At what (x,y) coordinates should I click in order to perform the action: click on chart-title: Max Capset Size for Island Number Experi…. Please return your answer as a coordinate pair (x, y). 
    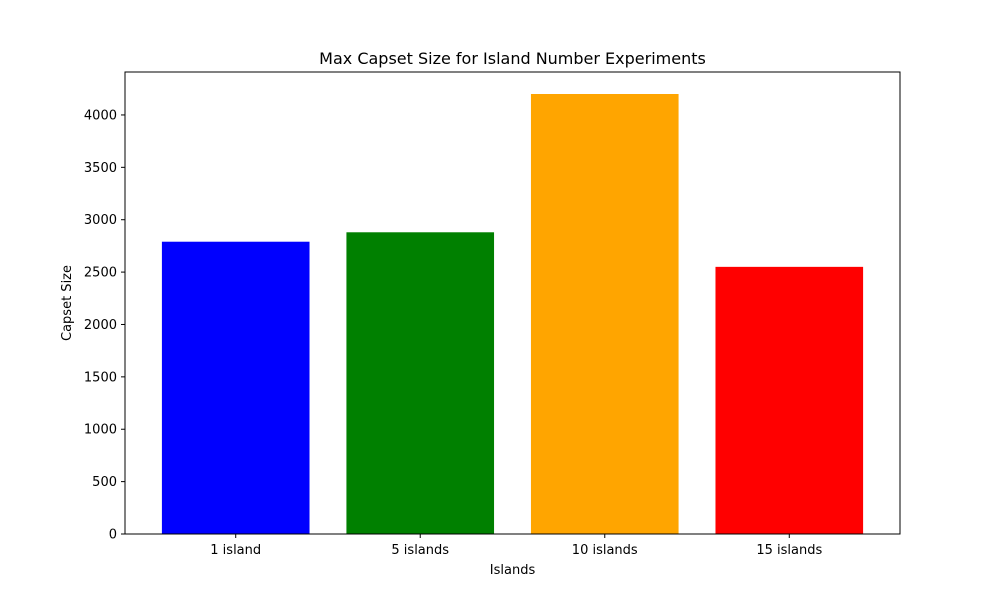
    Looking at the image, I should click on (512, 58).